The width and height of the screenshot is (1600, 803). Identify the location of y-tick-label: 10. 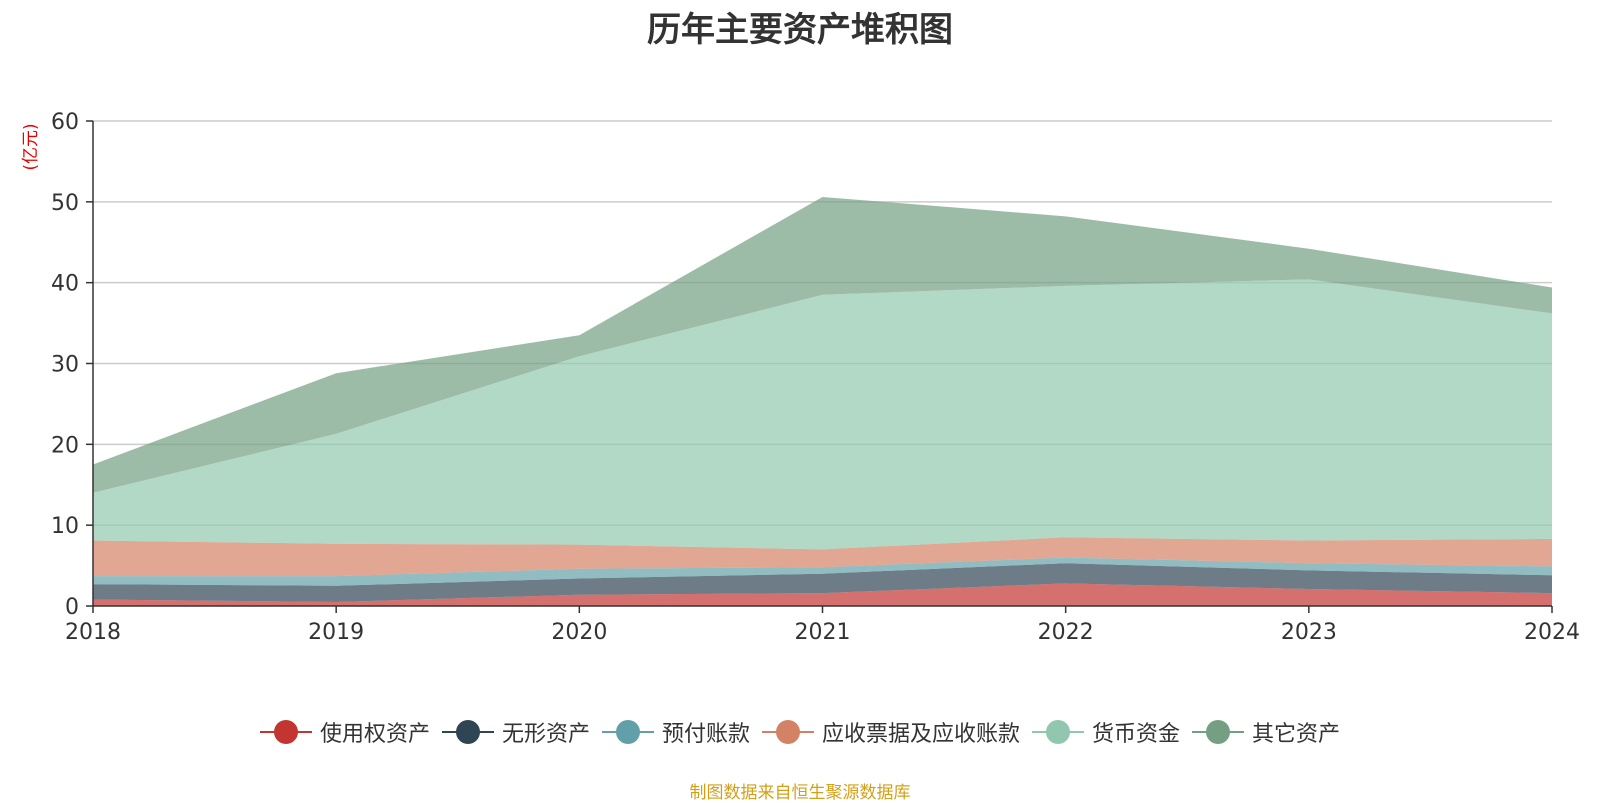
(65, 526).